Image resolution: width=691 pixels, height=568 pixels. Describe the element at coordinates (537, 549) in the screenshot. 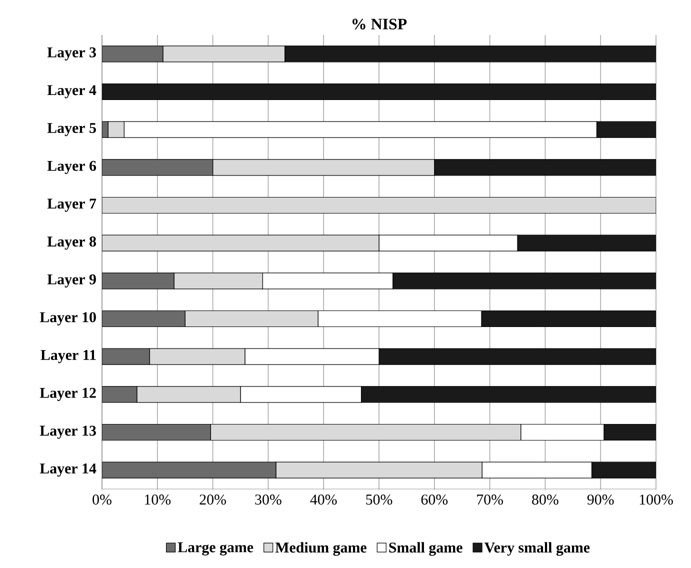

I see `legend-label: Very small game` at that location.